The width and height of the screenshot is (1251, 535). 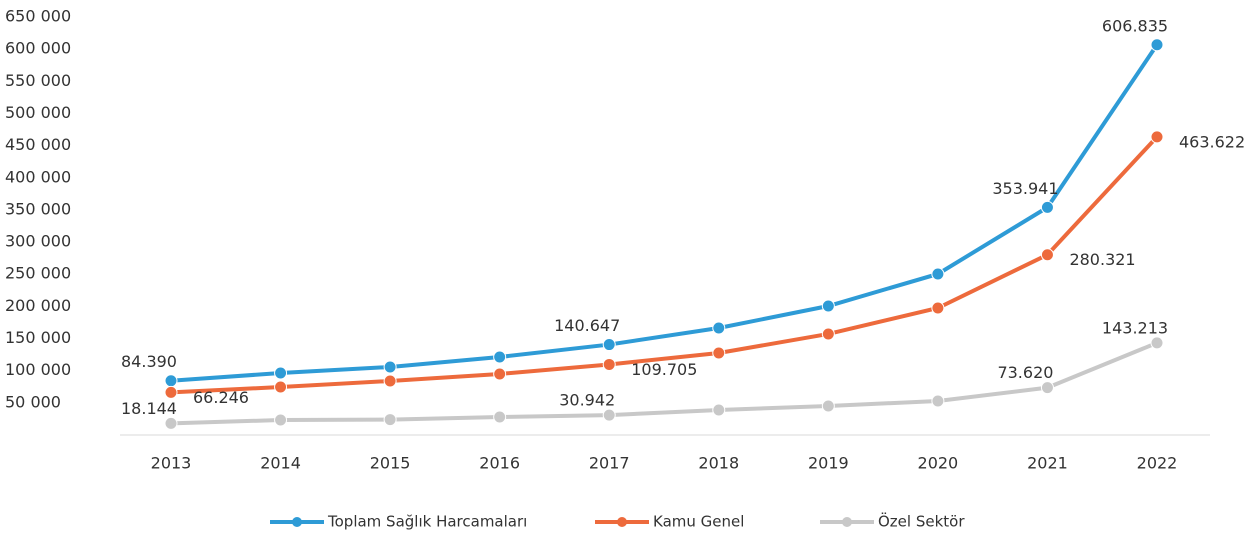 What do you see at coordinates (427, 522) in the screenshot?
I see `legend-label: Toplam Sağlık Harcamaları` at bounding box center [427, 522].